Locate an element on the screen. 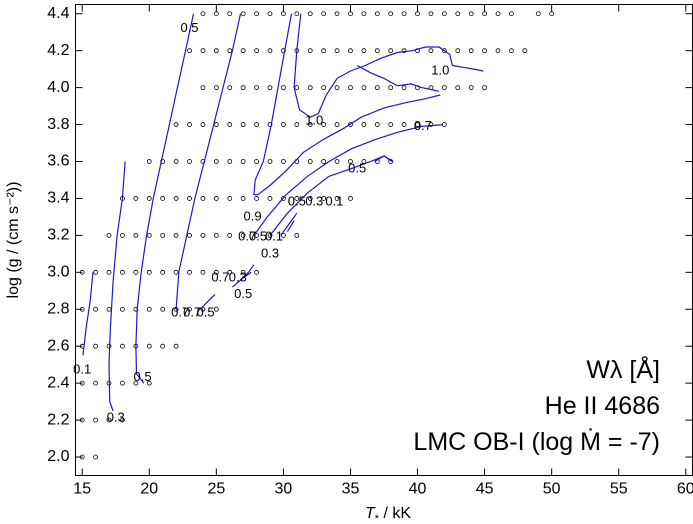 This screenshot has width=693, height=524. y-tick-label: 4.0 is located at coordinates (58, 87).